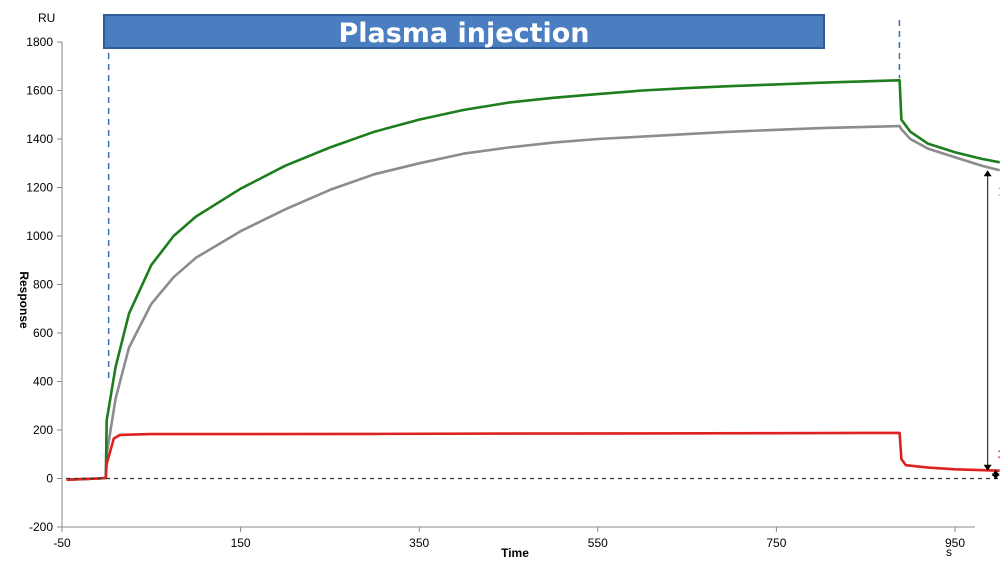  What do you see at coordinates (509, 538) in the screenshot?
I see `x-axis-ticks: -50 150 350 550 750 950` at bounding box center [509, 538].